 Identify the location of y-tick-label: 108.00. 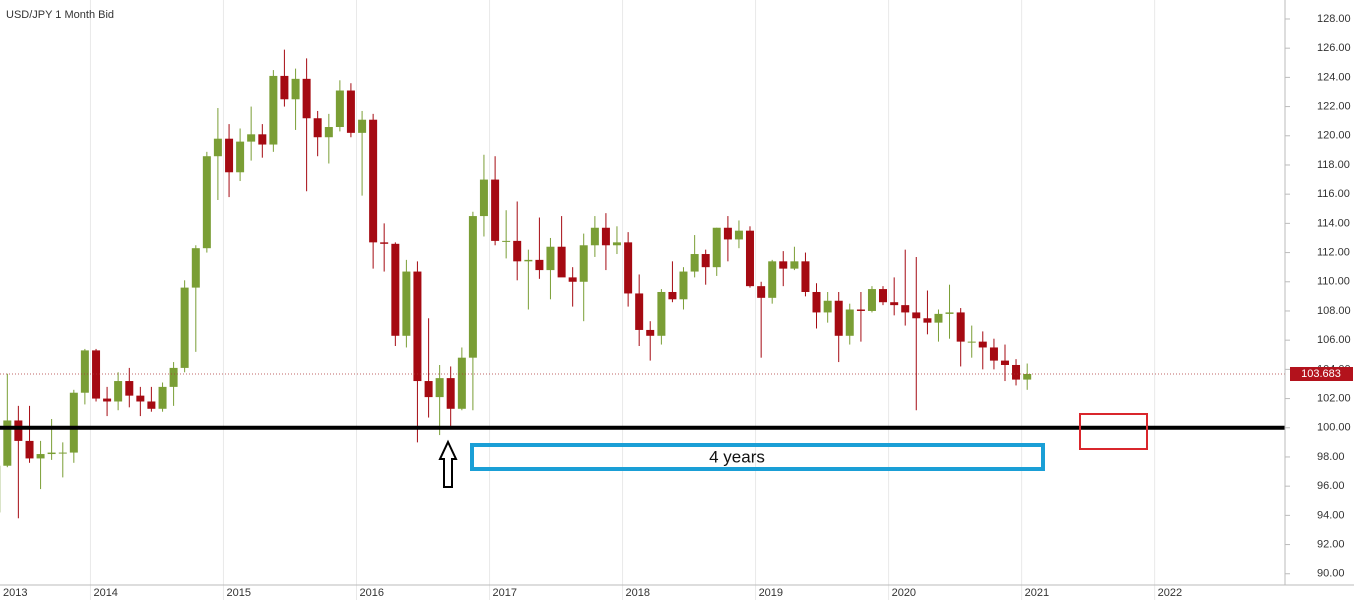
(1334, 311).